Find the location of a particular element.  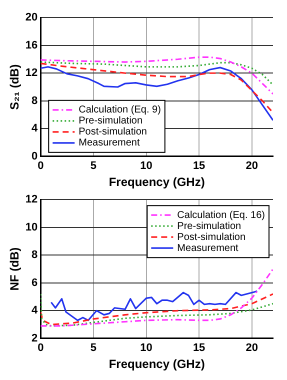

y-tick-label: 2 is located at coordinates (35, 338).